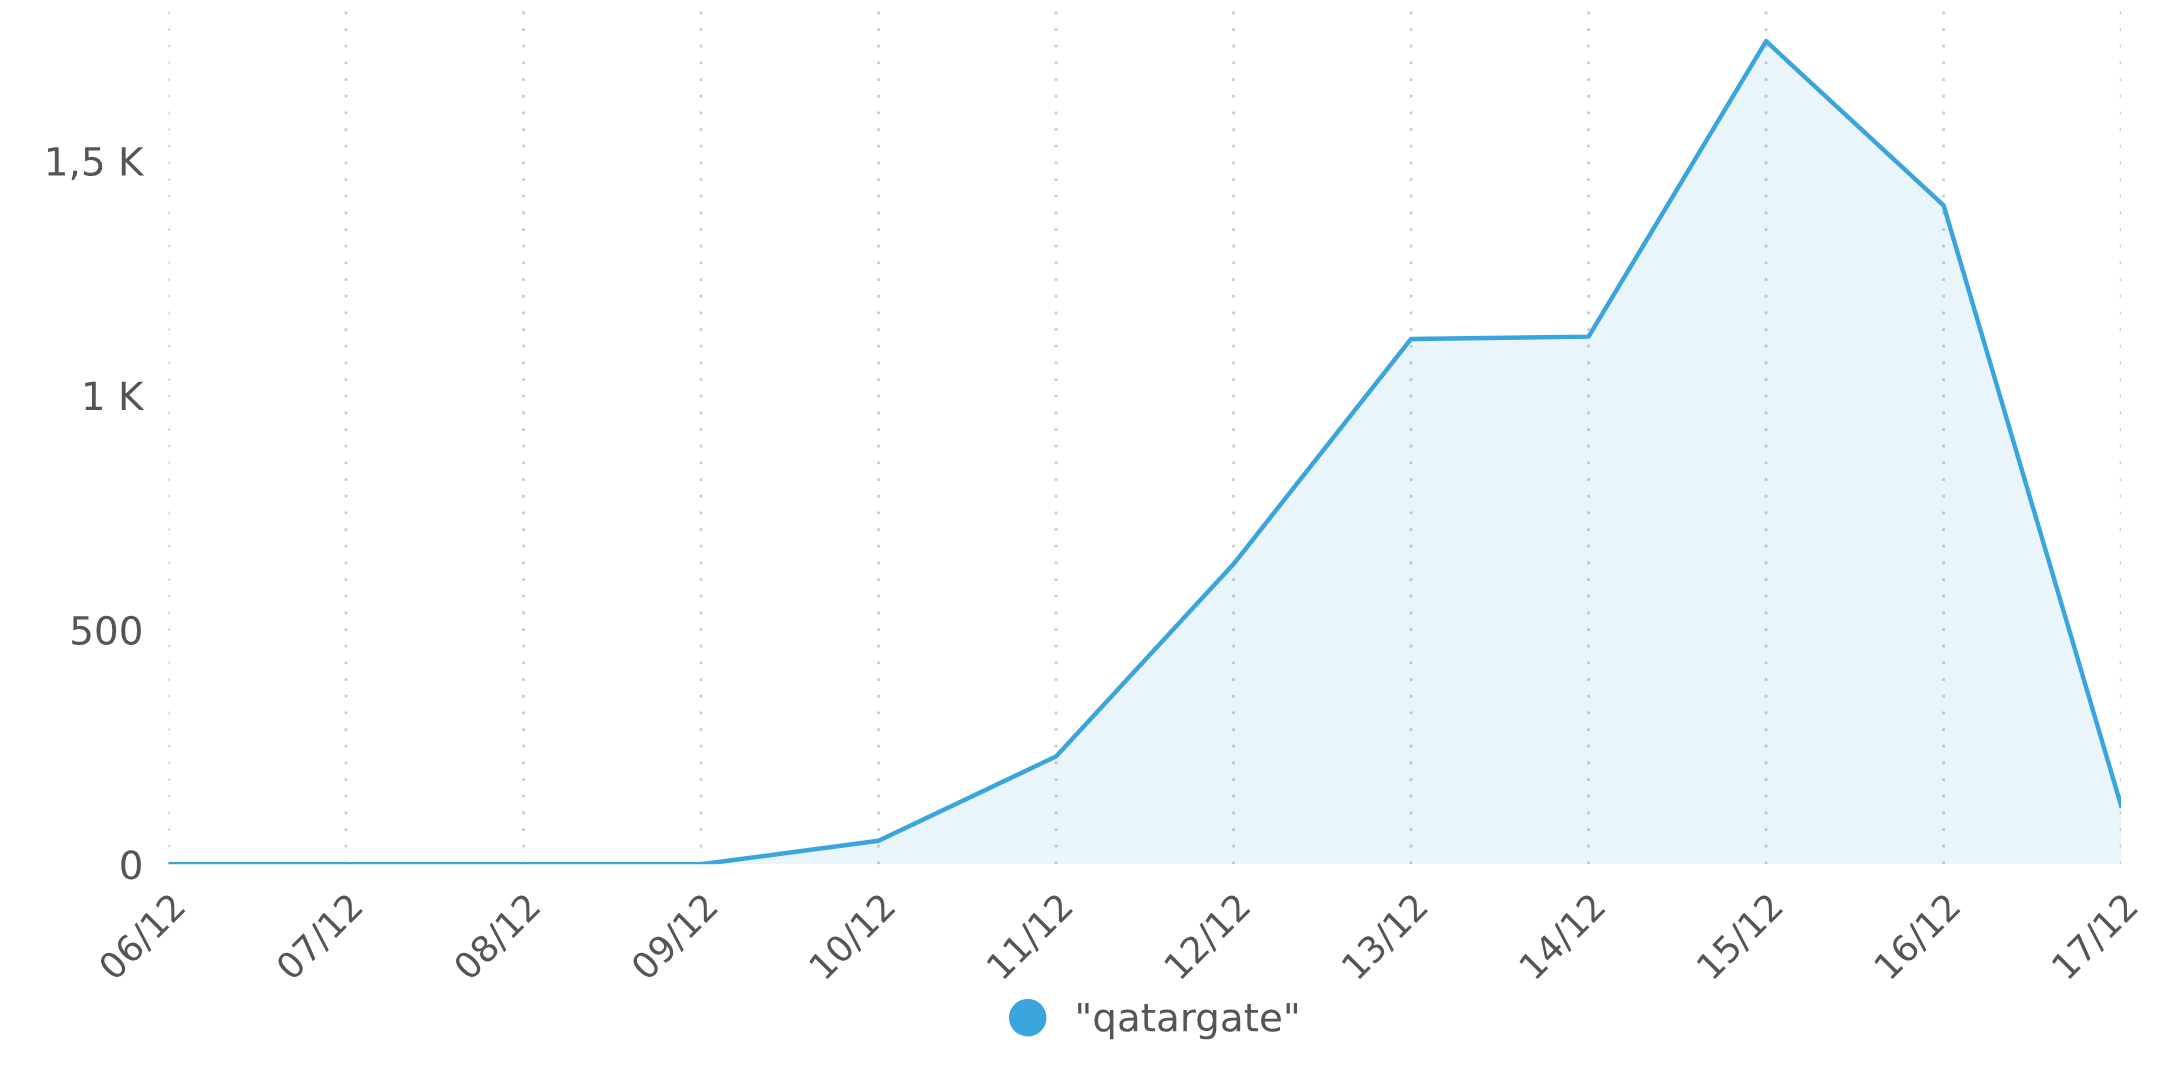 The width and height of the screenshot is (2160, 1067). I want to click on y-tick-label: 1,5 K, so click(96, 164).